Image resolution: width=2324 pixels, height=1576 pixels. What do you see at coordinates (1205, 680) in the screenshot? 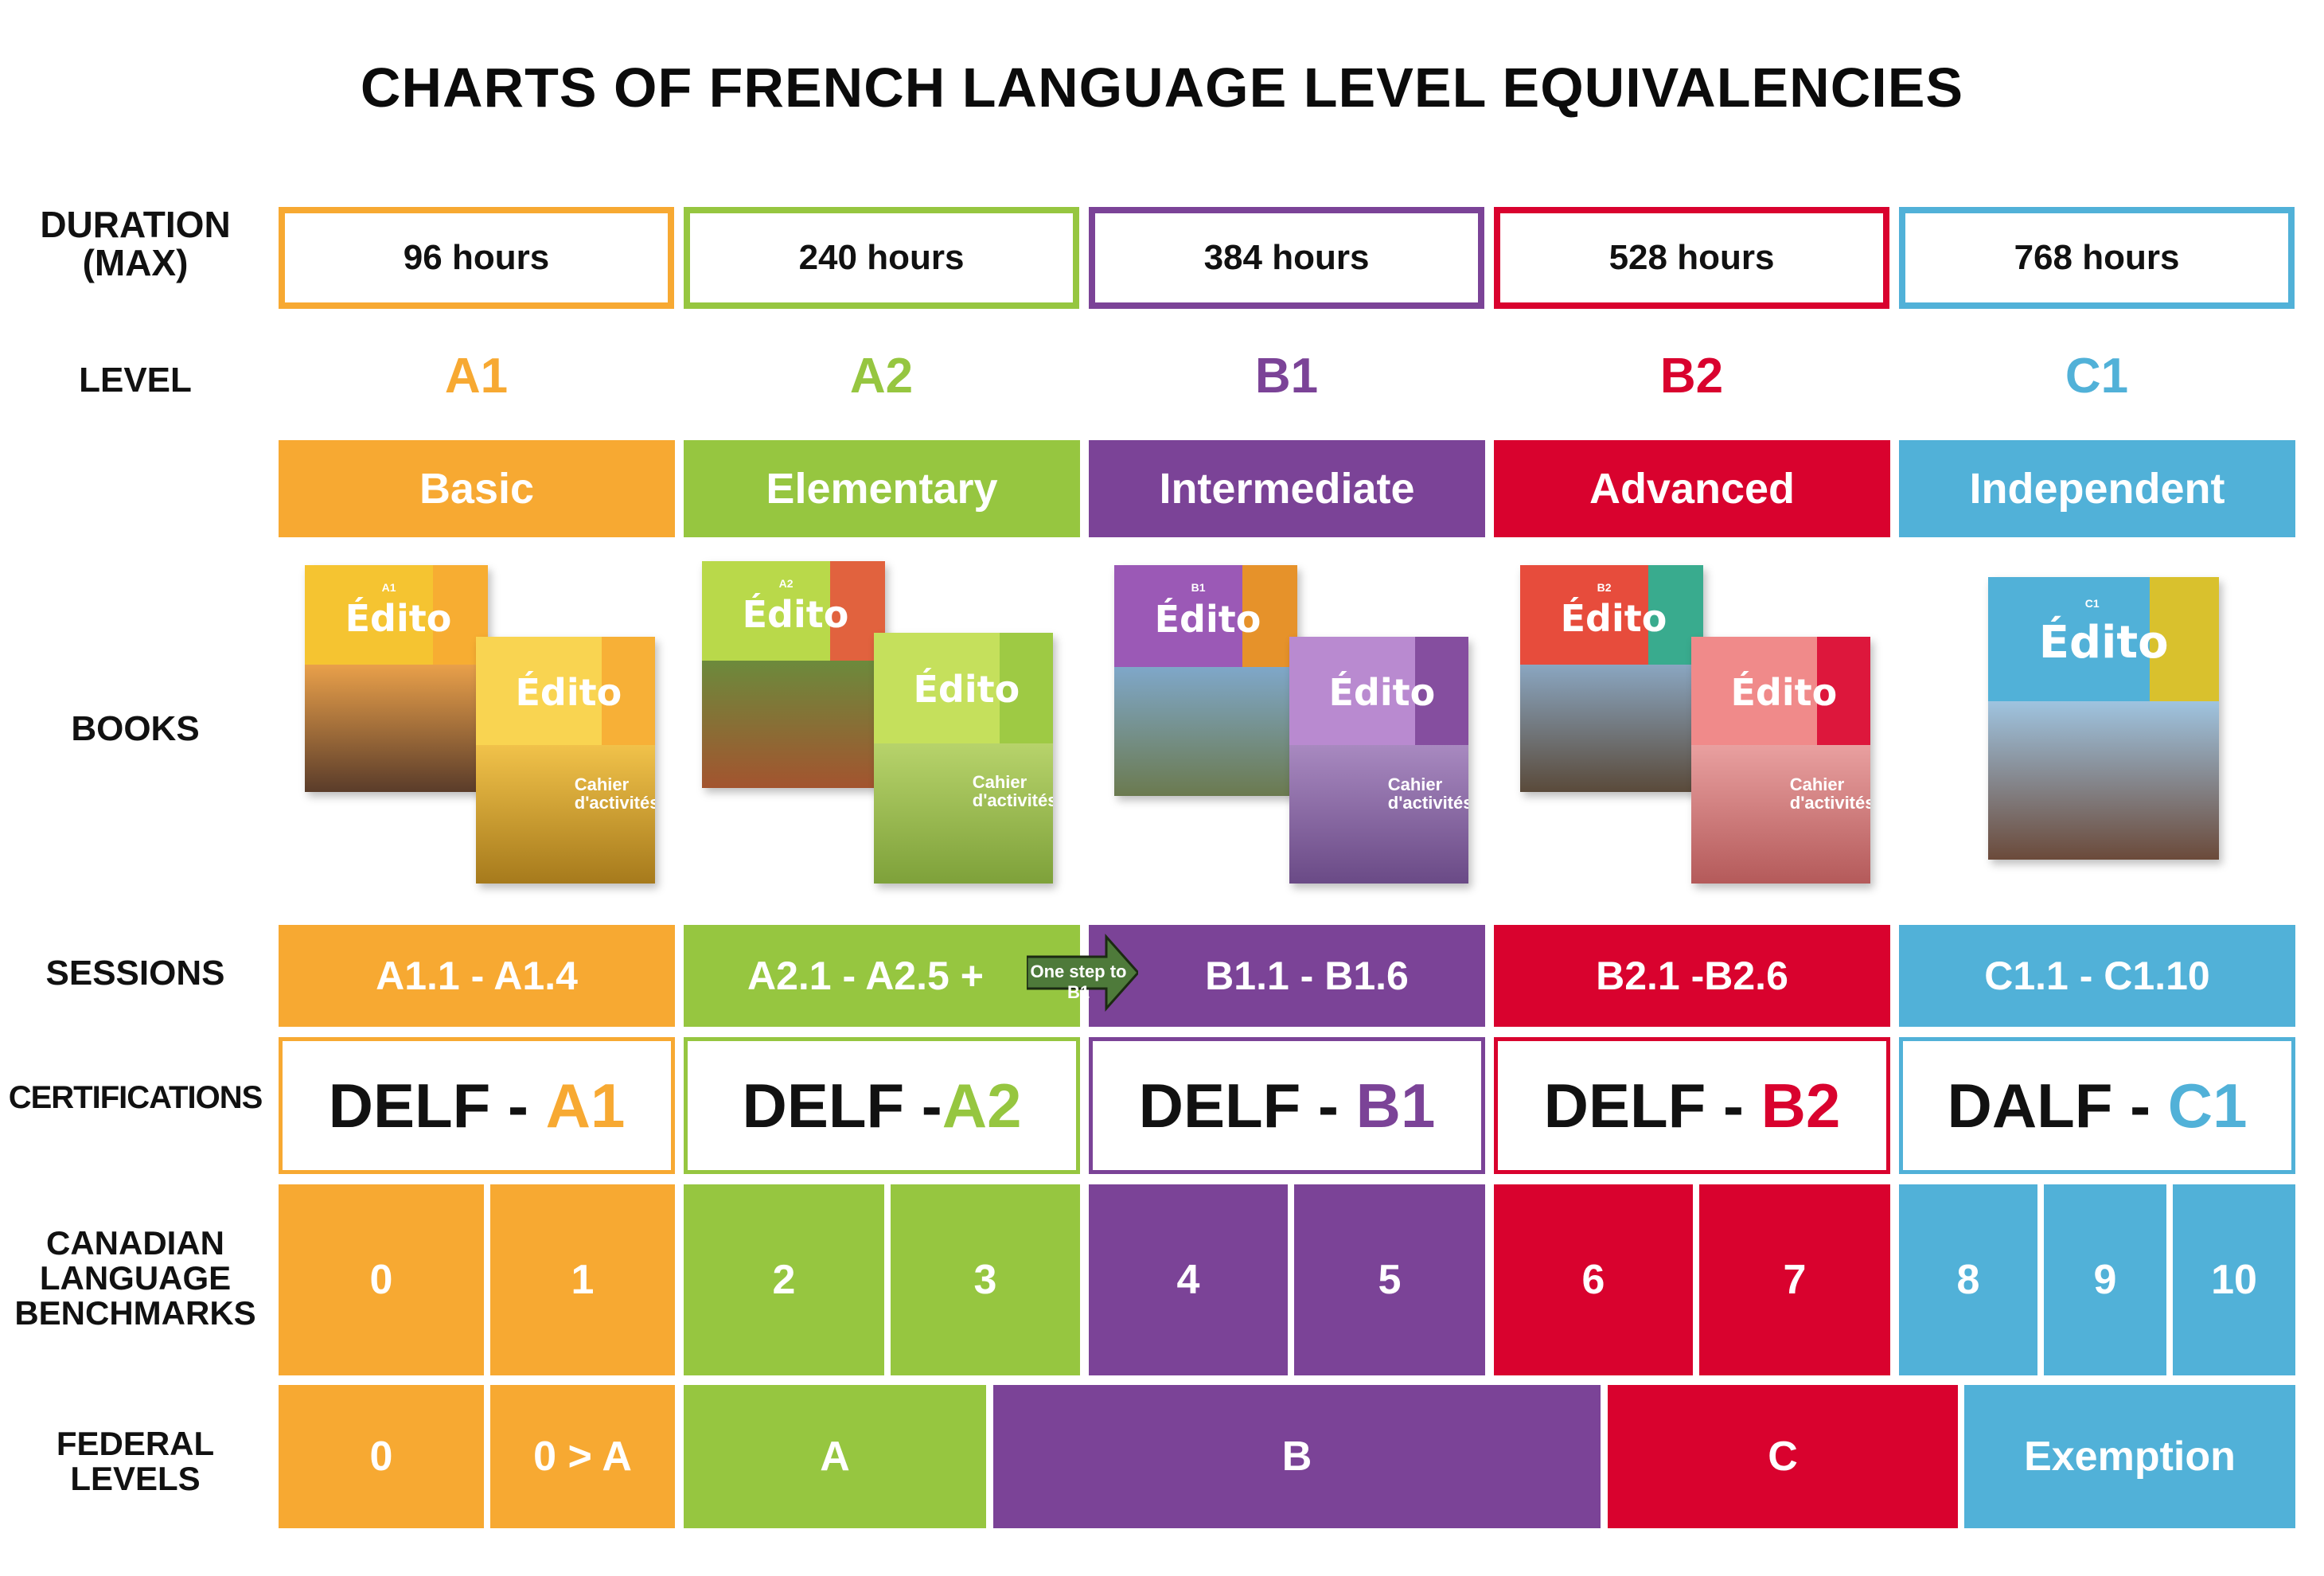
I see `book-cover-b1: Édito B1` at bounding box center [1205, 680].